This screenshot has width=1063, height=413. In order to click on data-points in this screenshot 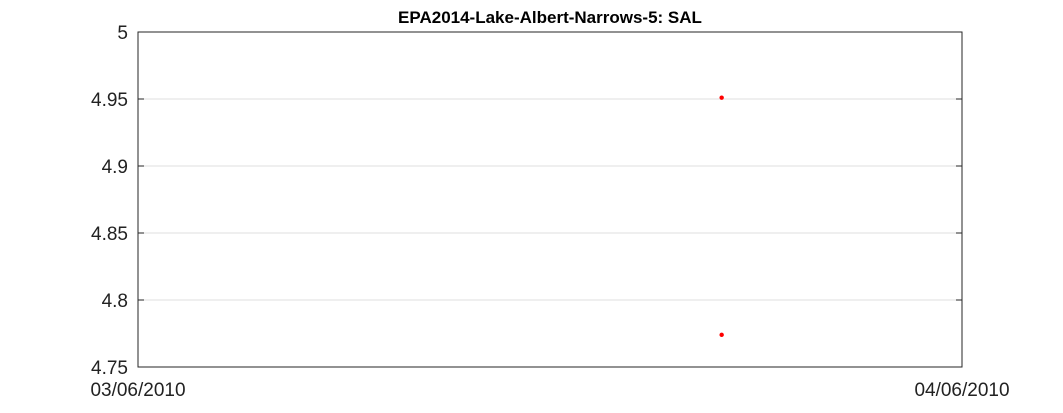, I will do `click(721, 216)`.